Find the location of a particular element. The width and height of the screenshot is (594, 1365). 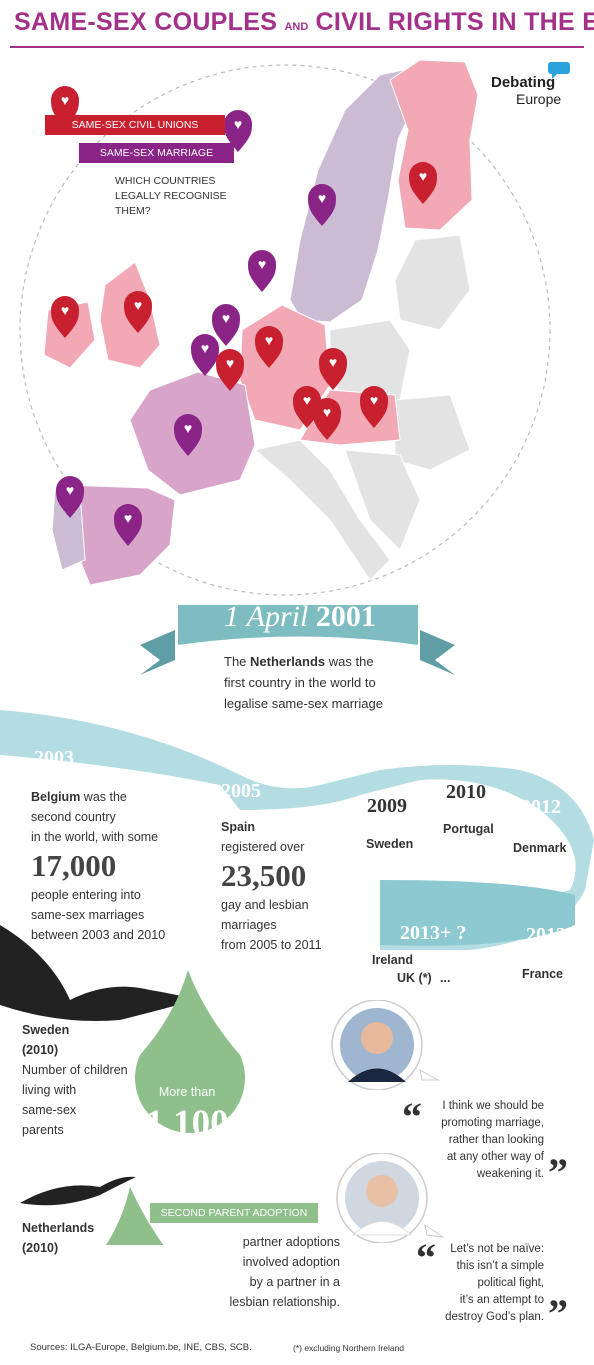

pin-denmark: ♥ is located at coordinates (262, 271).